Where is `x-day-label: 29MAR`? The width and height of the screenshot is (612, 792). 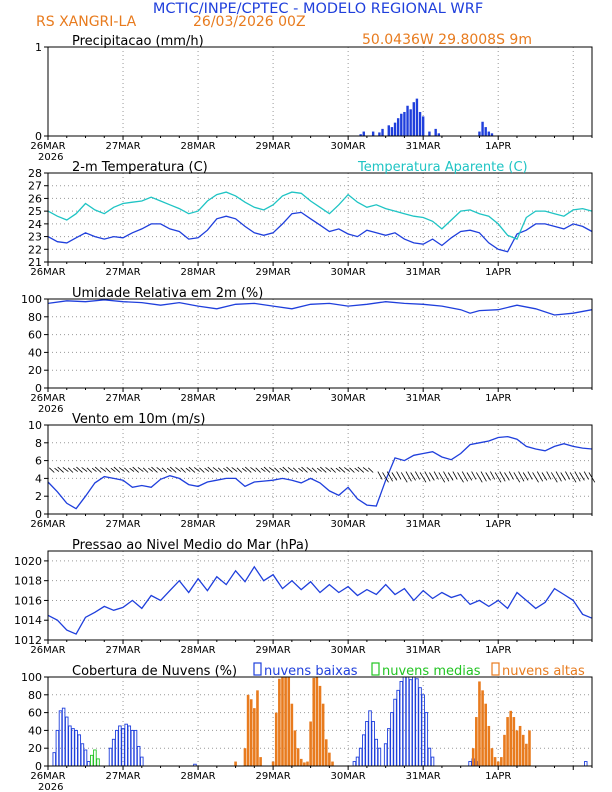 x-day-label: 29MAR is located at coordinates (273, 524).